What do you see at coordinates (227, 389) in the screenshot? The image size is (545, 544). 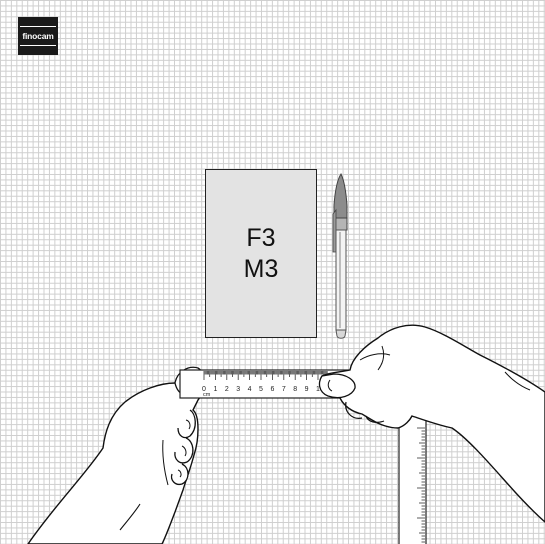 I see `ruler-number: 2` at bounding box center [227, 389].